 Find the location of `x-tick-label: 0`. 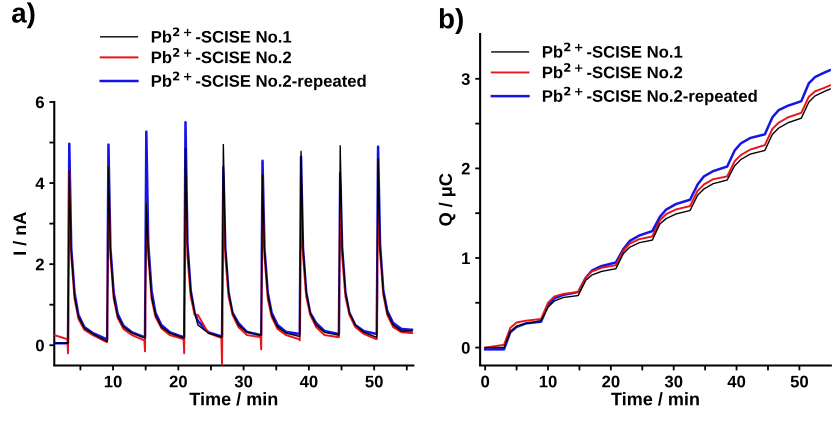

x-tick-label: 0 is located at coordinates (485, 382).